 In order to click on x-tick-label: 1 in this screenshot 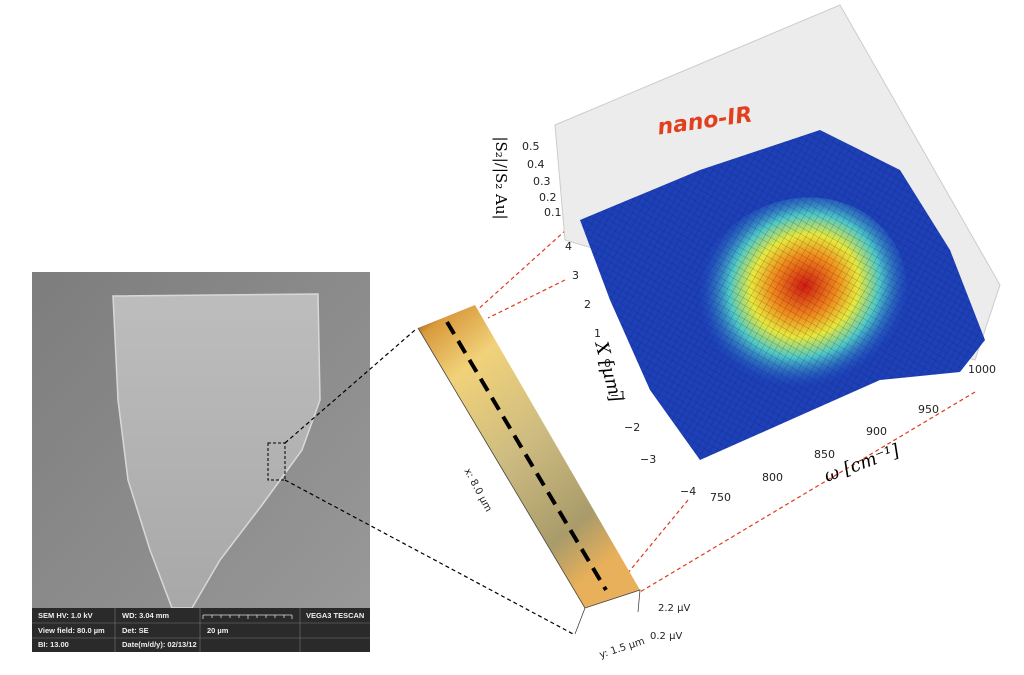, I will do `click(597, 333)`.